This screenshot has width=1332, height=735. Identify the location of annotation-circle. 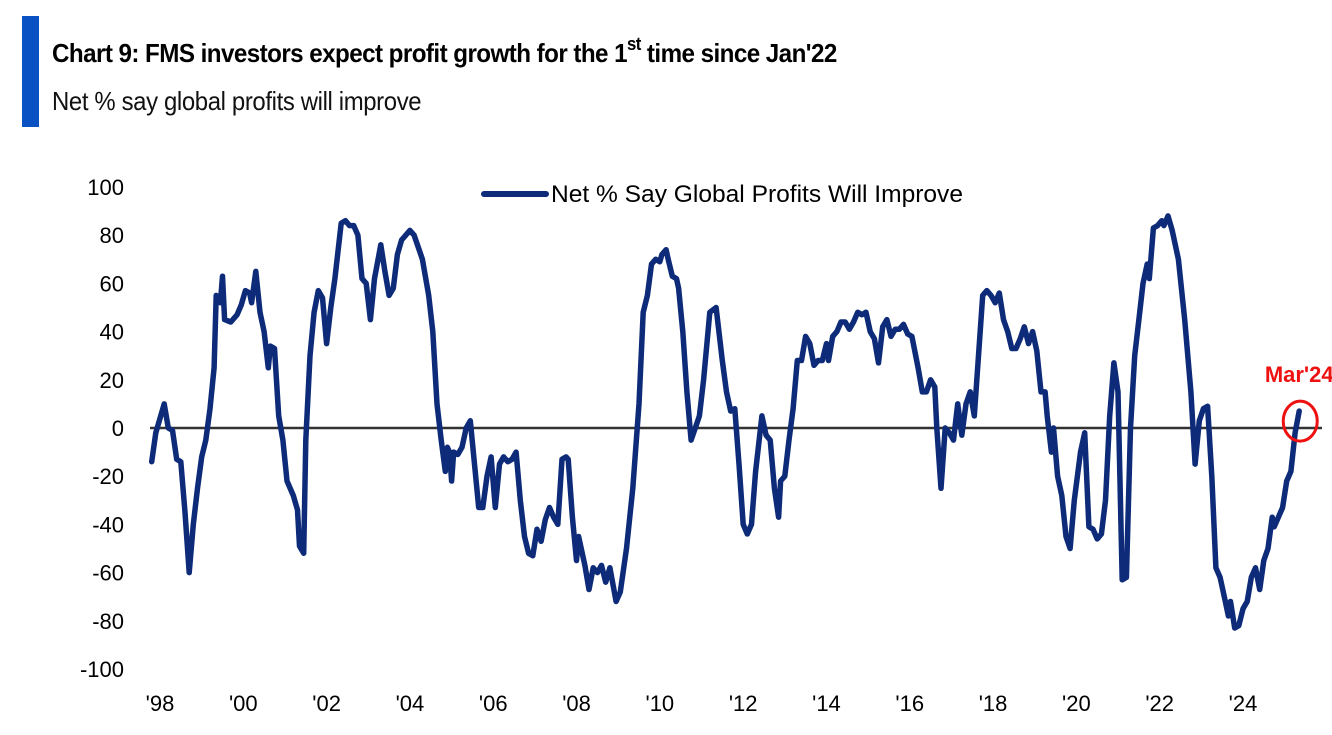
(1300, 421).